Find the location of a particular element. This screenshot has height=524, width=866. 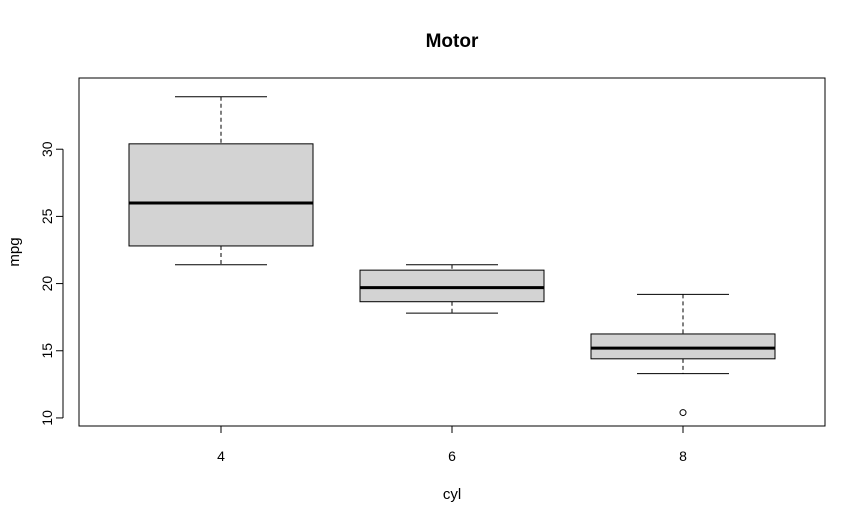

y-tick-label: 30 is located at coordinates (47, 149).